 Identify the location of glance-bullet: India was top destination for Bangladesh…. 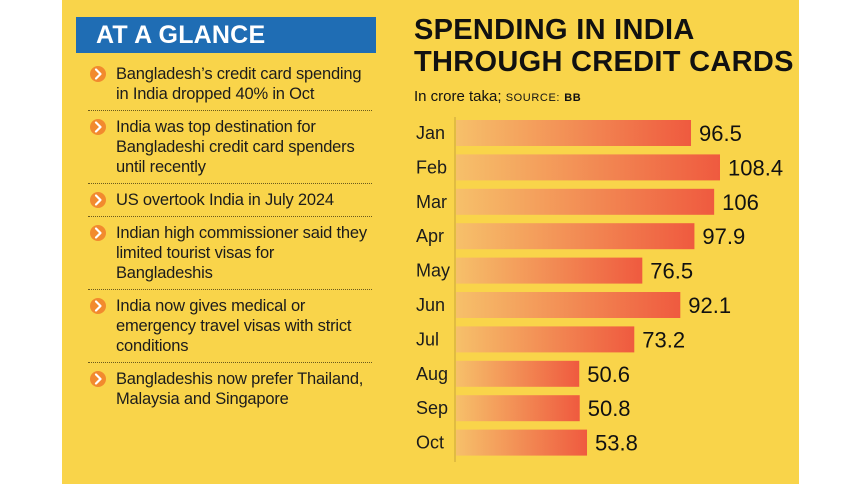
(230, 149).